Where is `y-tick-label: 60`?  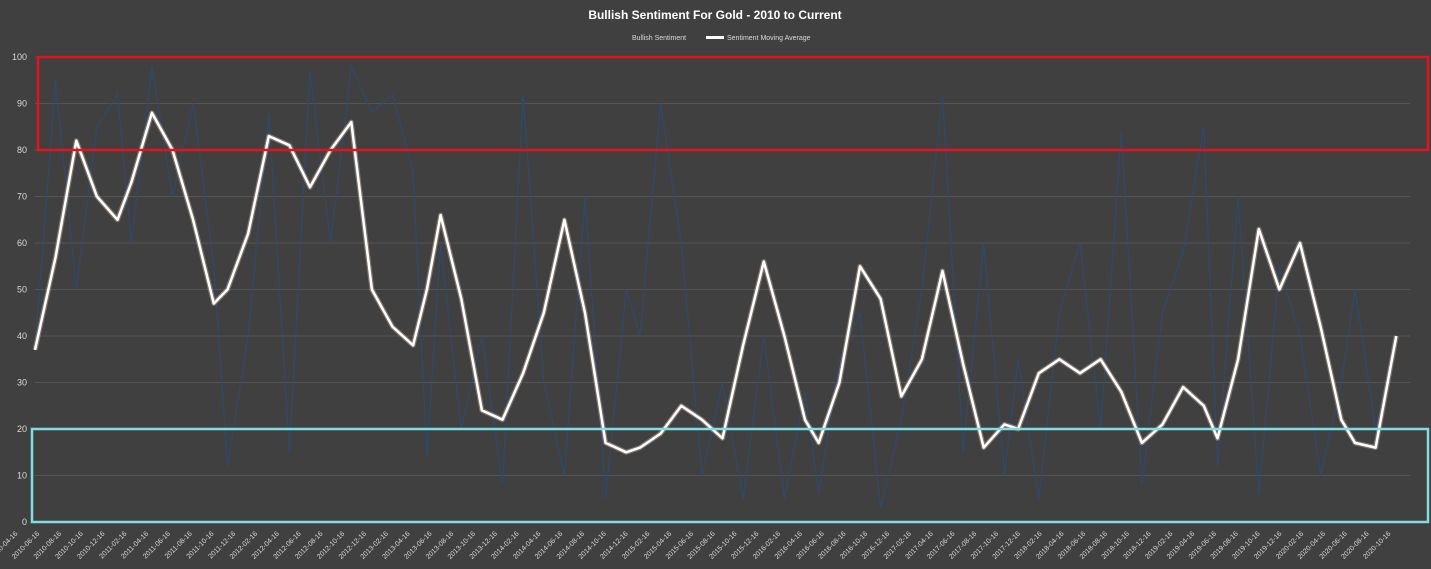
y-tick-label: 60 is located at coordinates (22, 243).